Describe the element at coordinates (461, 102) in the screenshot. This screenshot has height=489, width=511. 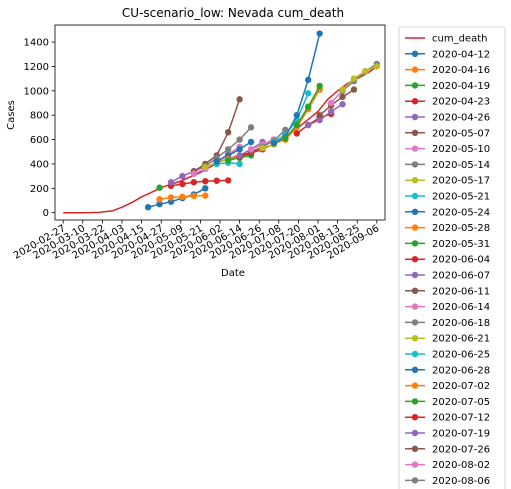
I see `legend-label: 2020-04-23` at that location.